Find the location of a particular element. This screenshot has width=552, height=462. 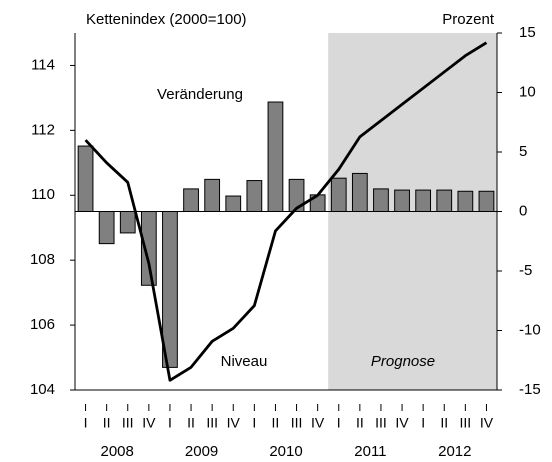

y2-tick-label: 15 is located at coordinates (527, 32).